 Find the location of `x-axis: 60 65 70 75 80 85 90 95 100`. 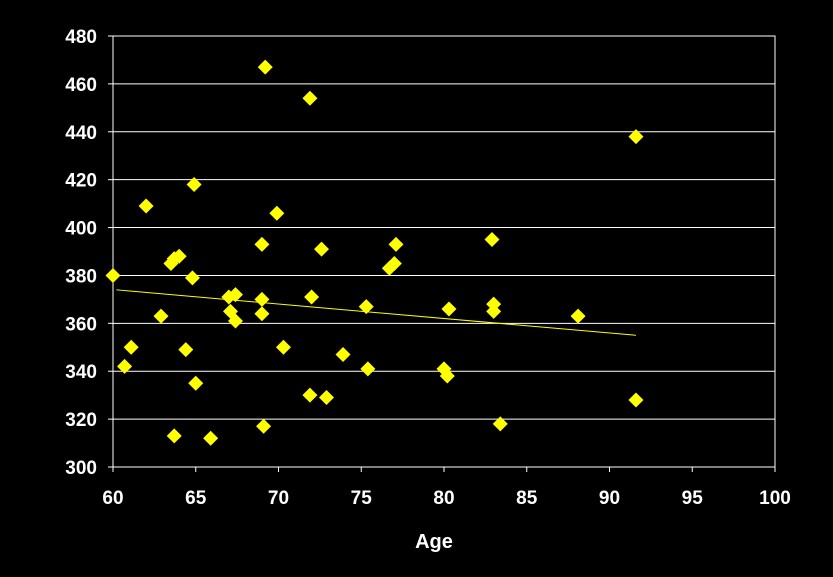

x-axis: 60 65 70 75 80 85 90 95 100 is located at coordinates (446, 488).